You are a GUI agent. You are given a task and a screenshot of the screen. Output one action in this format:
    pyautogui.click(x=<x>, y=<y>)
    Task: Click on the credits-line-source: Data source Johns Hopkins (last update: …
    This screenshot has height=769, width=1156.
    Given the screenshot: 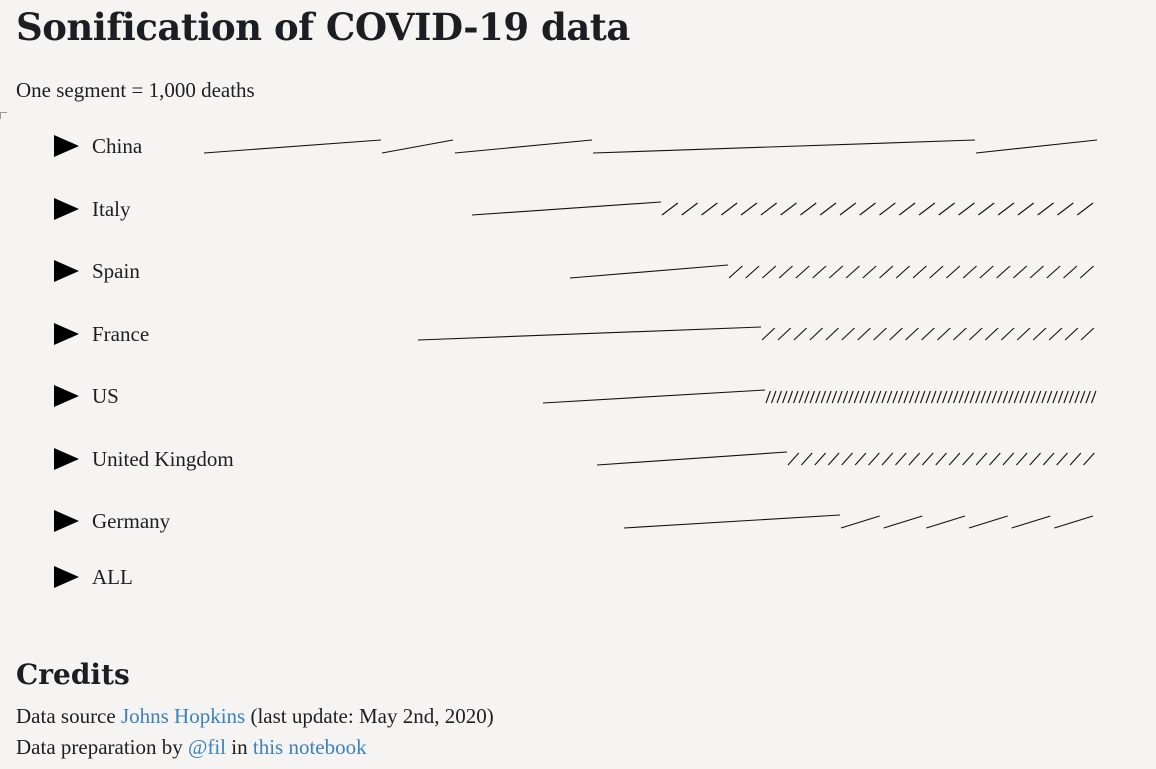 What is the action you would take?
    pyautogui.click(x=255, y=716)
    